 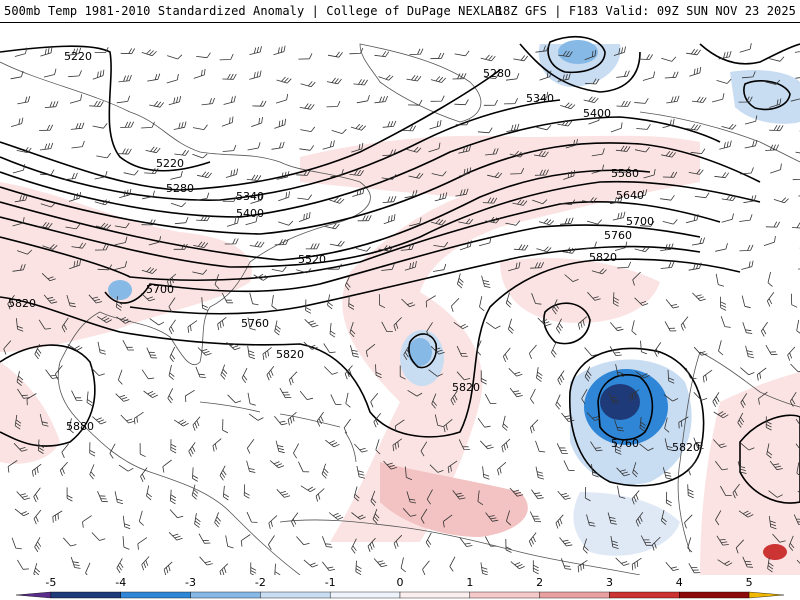 I want to click on contour-label: 5340, so click(x=540, y=98).